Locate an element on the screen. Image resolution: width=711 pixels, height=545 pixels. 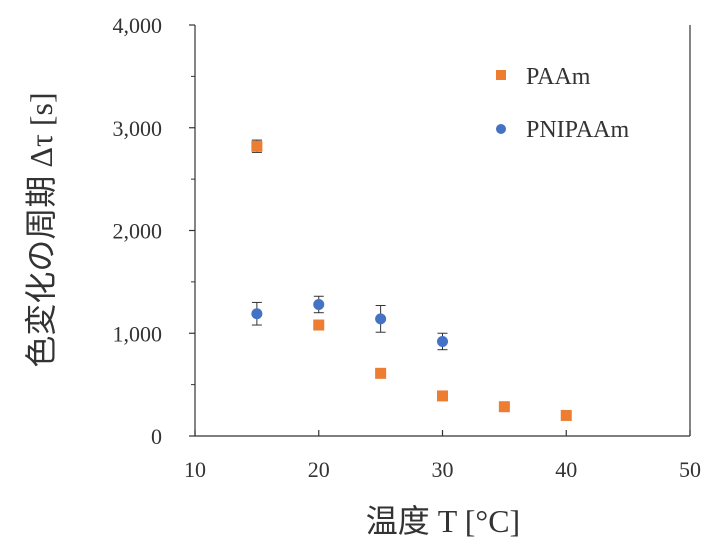
x-tick-label: 20 is located at coordinates (319, 469).